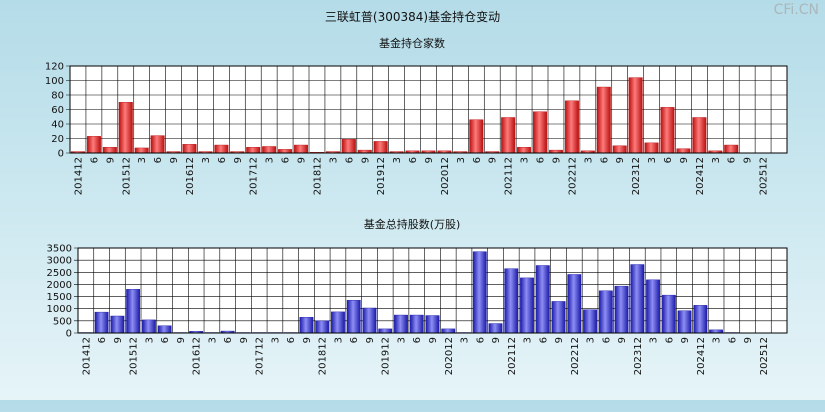 Image resolution: width=825 pixels, height=412 pixels. Describe the element at coordinates (57, 96) in the screenshot. I see `y-tick-label: 80` at that location.